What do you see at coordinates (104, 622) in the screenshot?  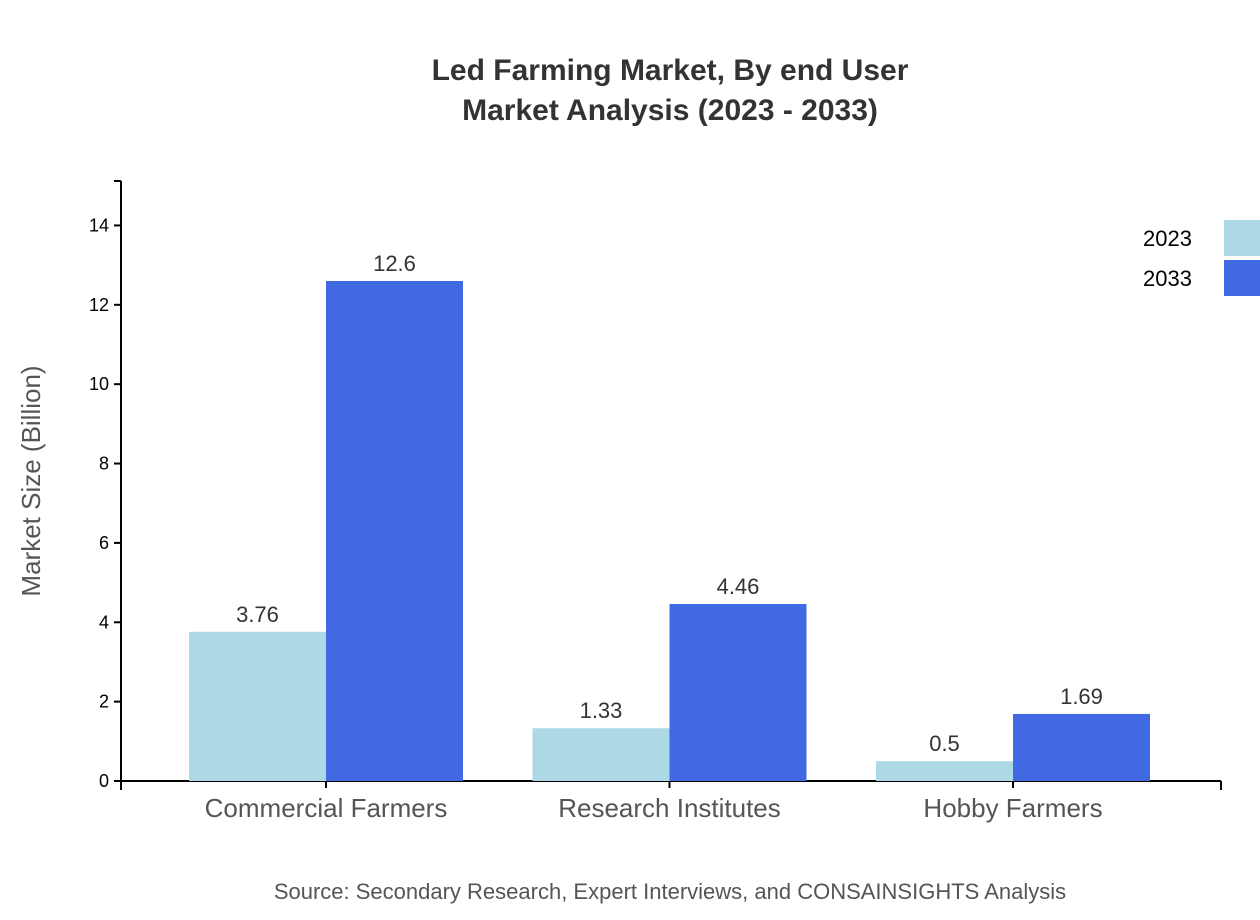 I see `y-tick-label: 4` at bounding box center [104, 622].